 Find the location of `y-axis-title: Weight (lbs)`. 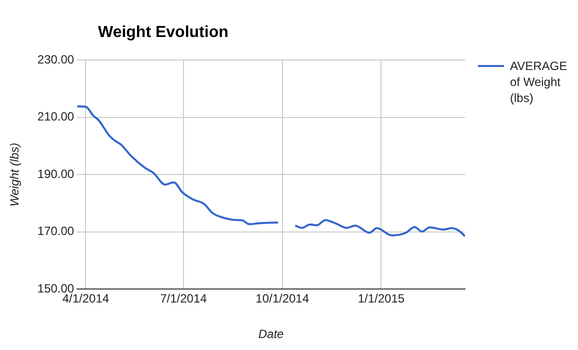

y-axis-title: Weight (lbs) is located at coordinates (15, 174).